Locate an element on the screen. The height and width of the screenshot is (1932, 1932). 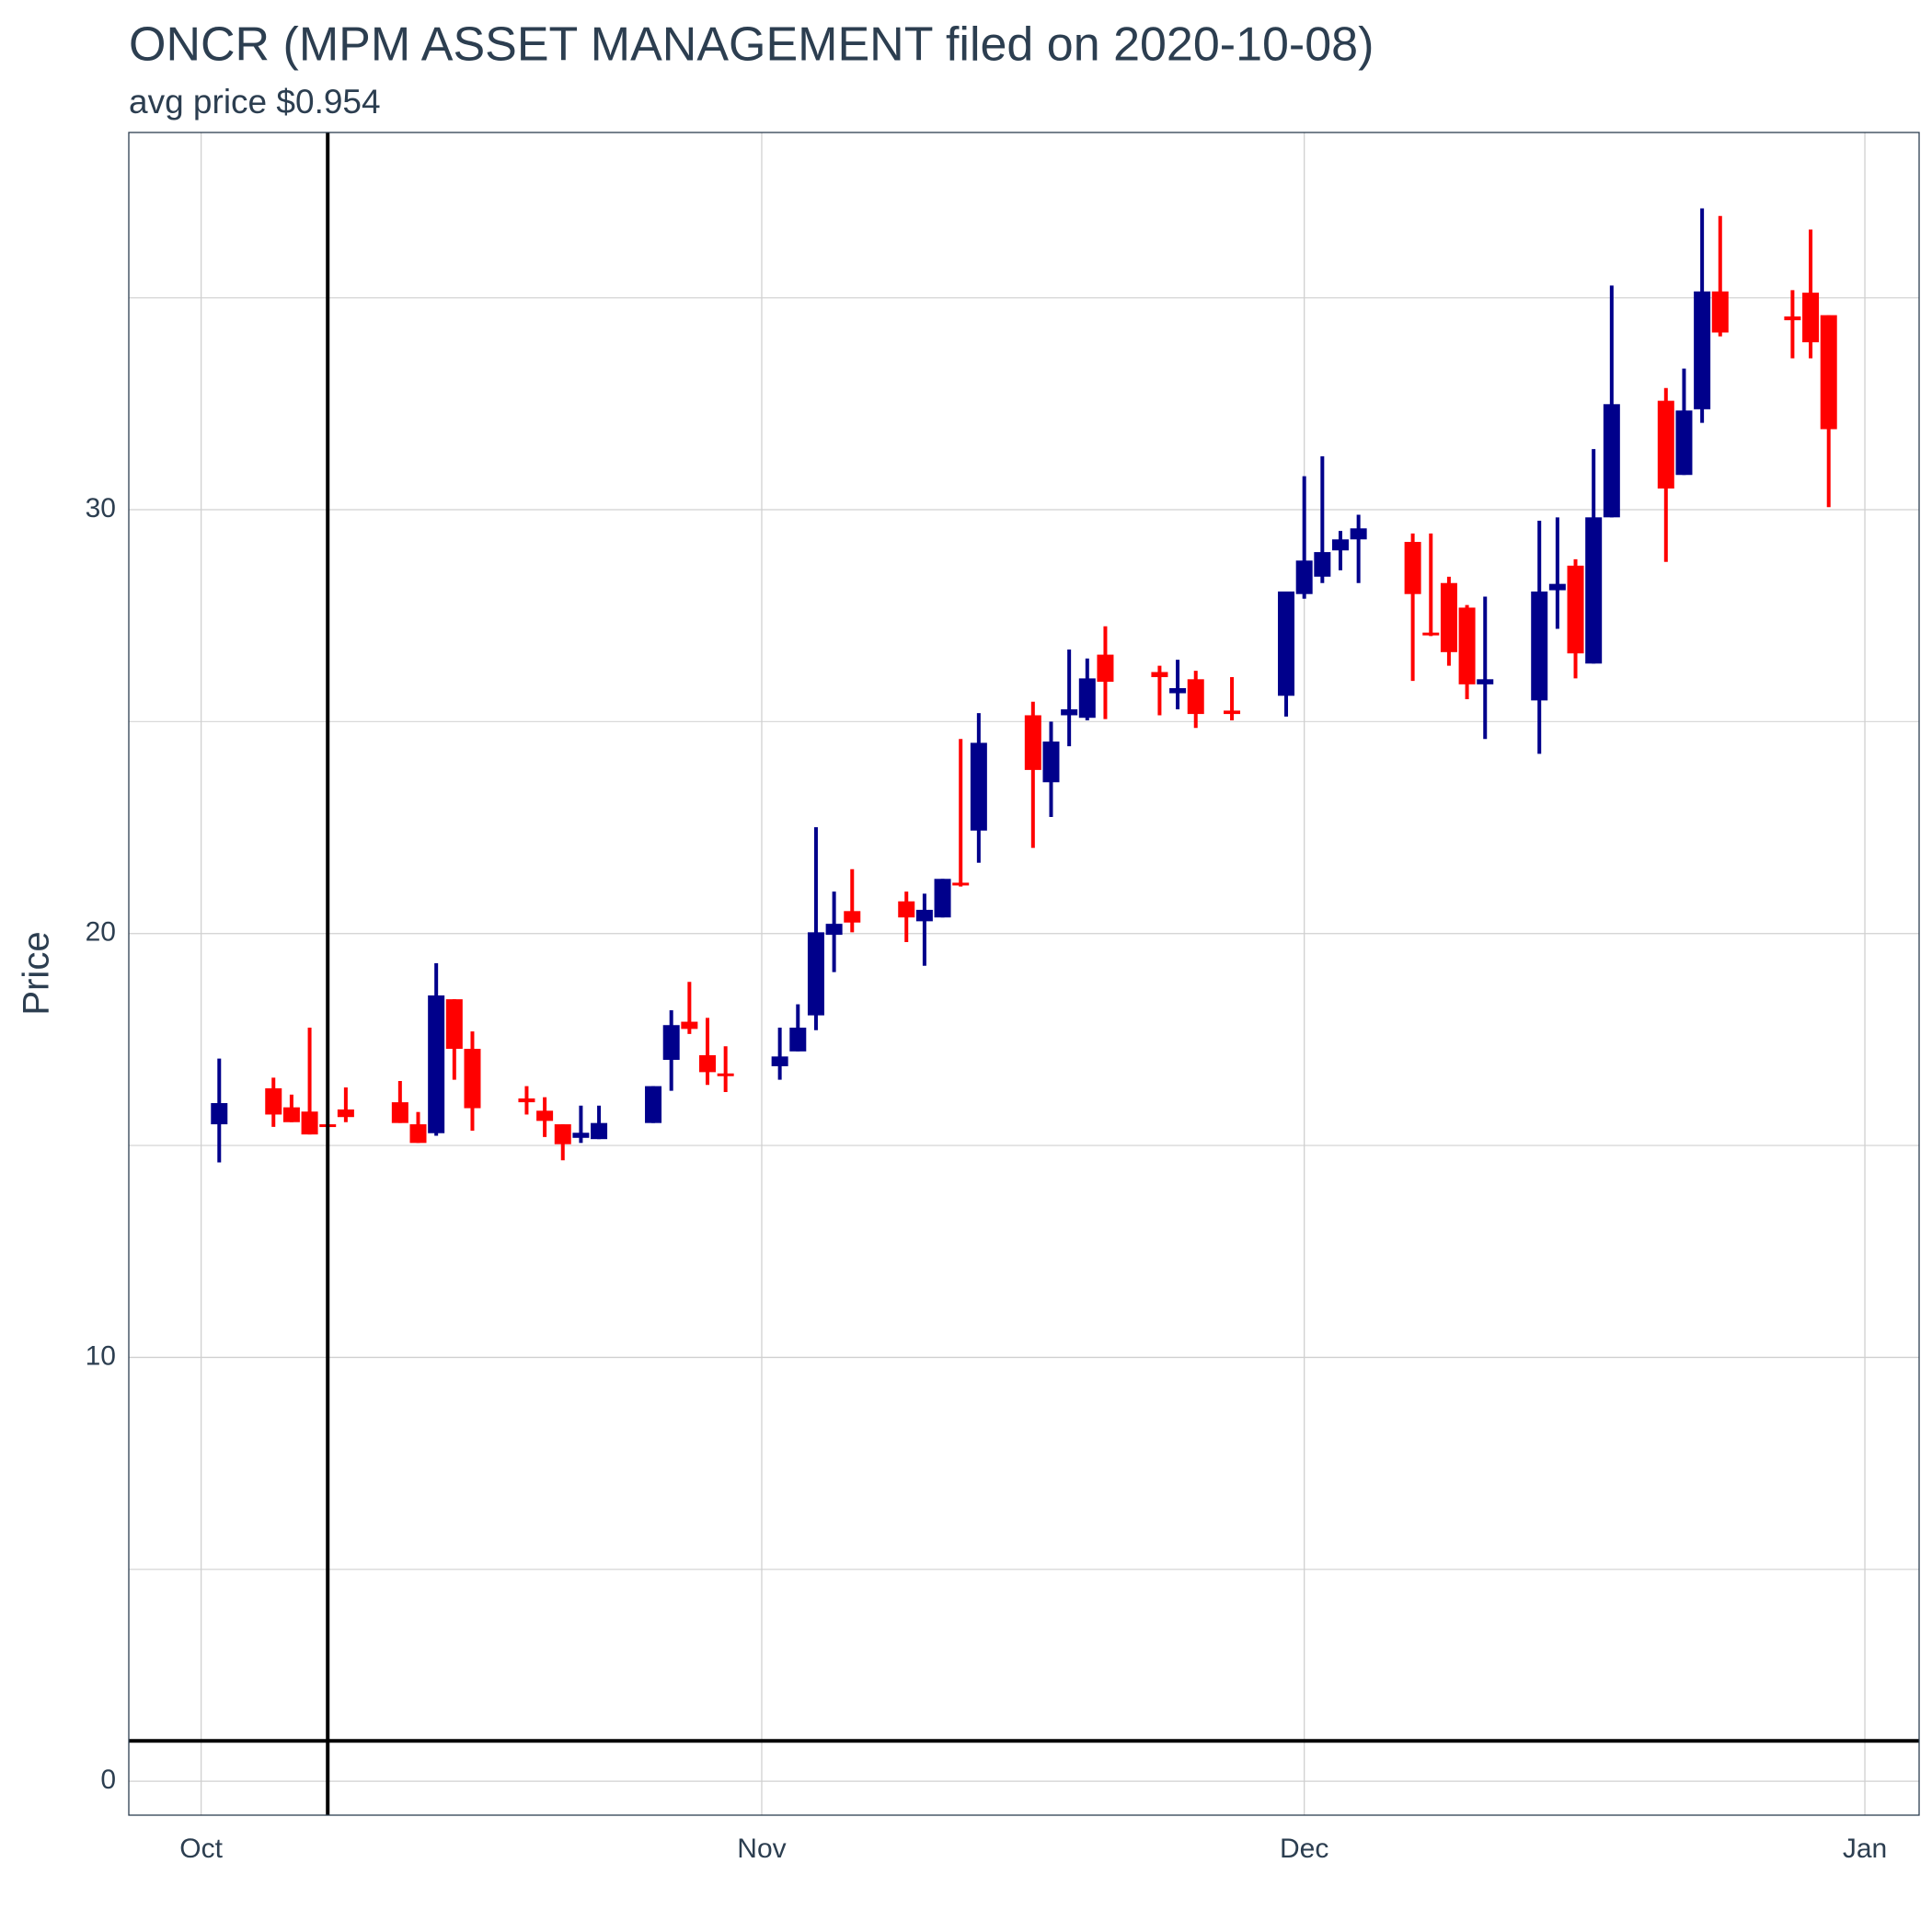
y-tick-label: 10 is located at coordinates (101, 1355).